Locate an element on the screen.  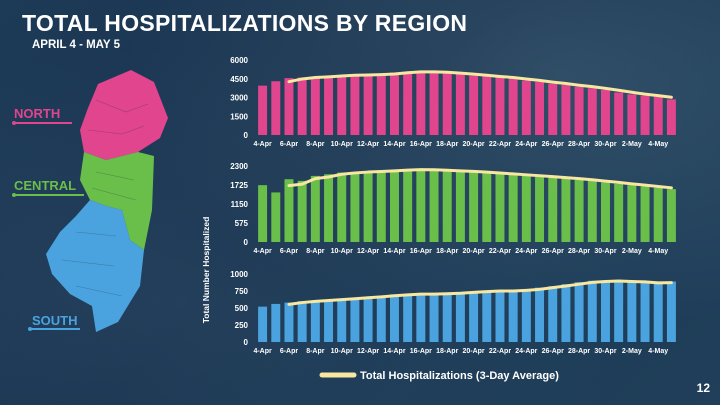
y-tick-label: 6000 is located at coordinates (239, 60).